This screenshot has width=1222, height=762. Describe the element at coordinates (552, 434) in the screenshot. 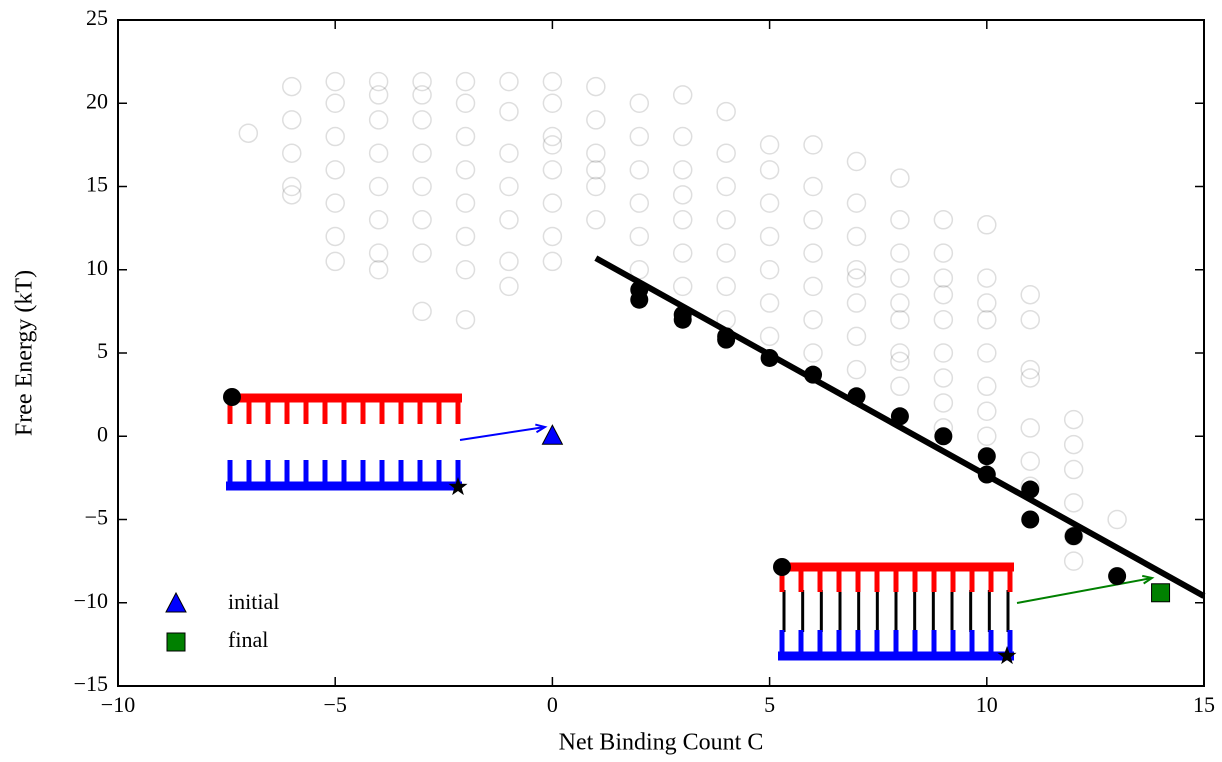

I see `initial-marker` at that location.